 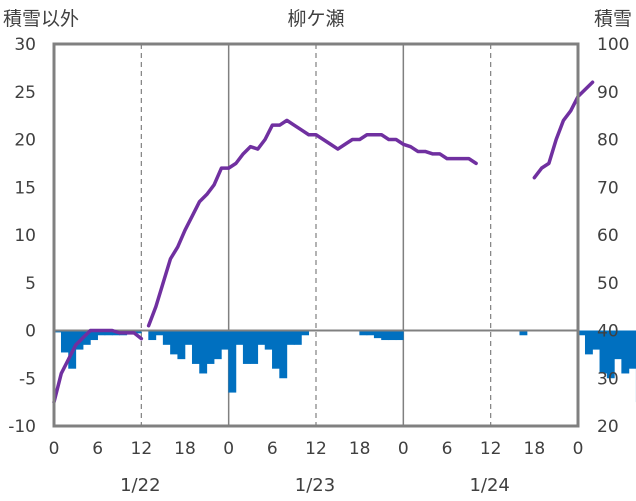 What do you see at coordinates (608, 427) in the screenshot?
I see `right-tick-label: 20` at bounding box center [608, 427].